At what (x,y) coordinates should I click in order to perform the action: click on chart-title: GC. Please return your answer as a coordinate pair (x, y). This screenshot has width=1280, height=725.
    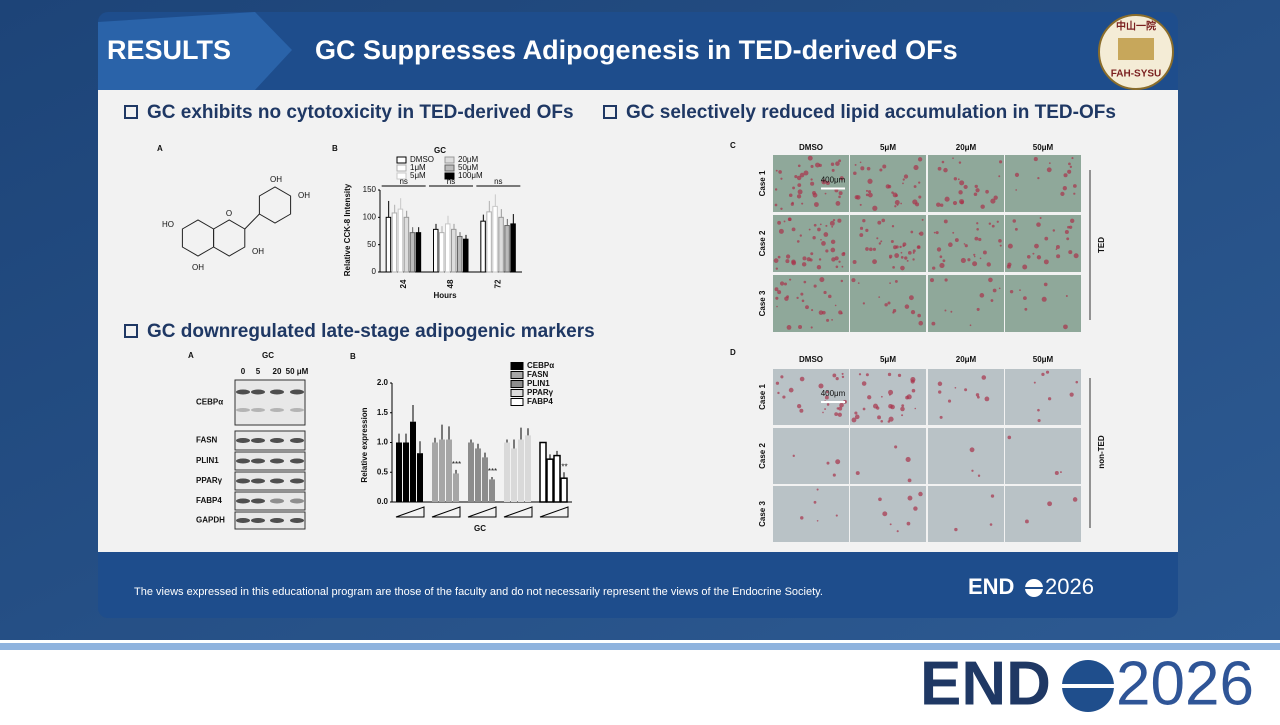
    Looking at the image, I should click on (440, 150).